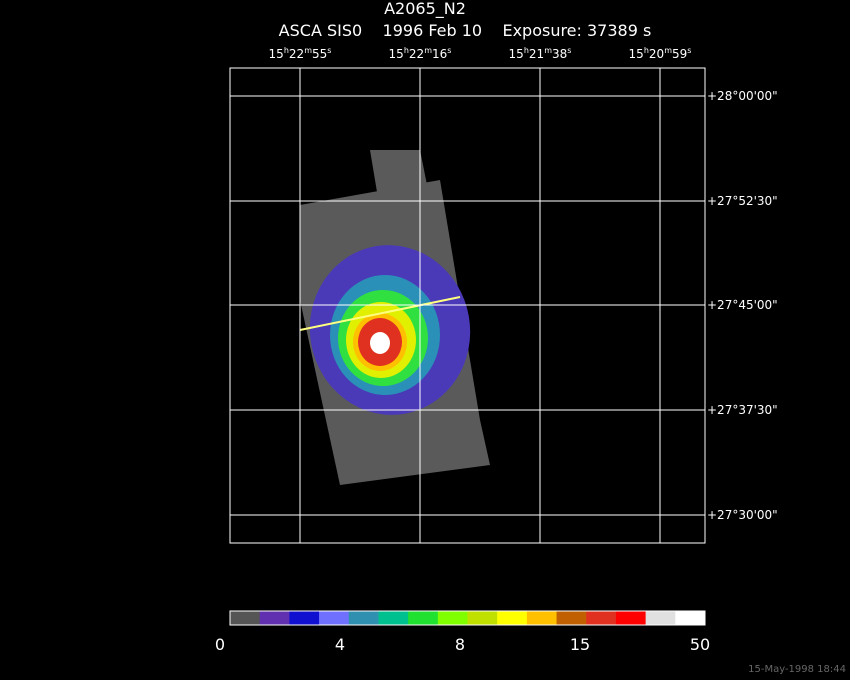  I want to click on dec-label: +28°00'00", so click(742, 96).